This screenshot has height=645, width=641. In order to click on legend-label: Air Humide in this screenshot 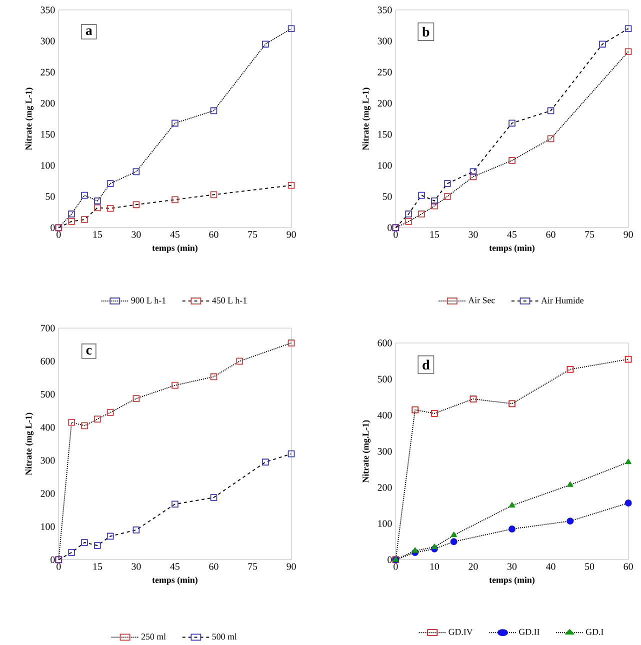, I will do `click(562, 300)`.